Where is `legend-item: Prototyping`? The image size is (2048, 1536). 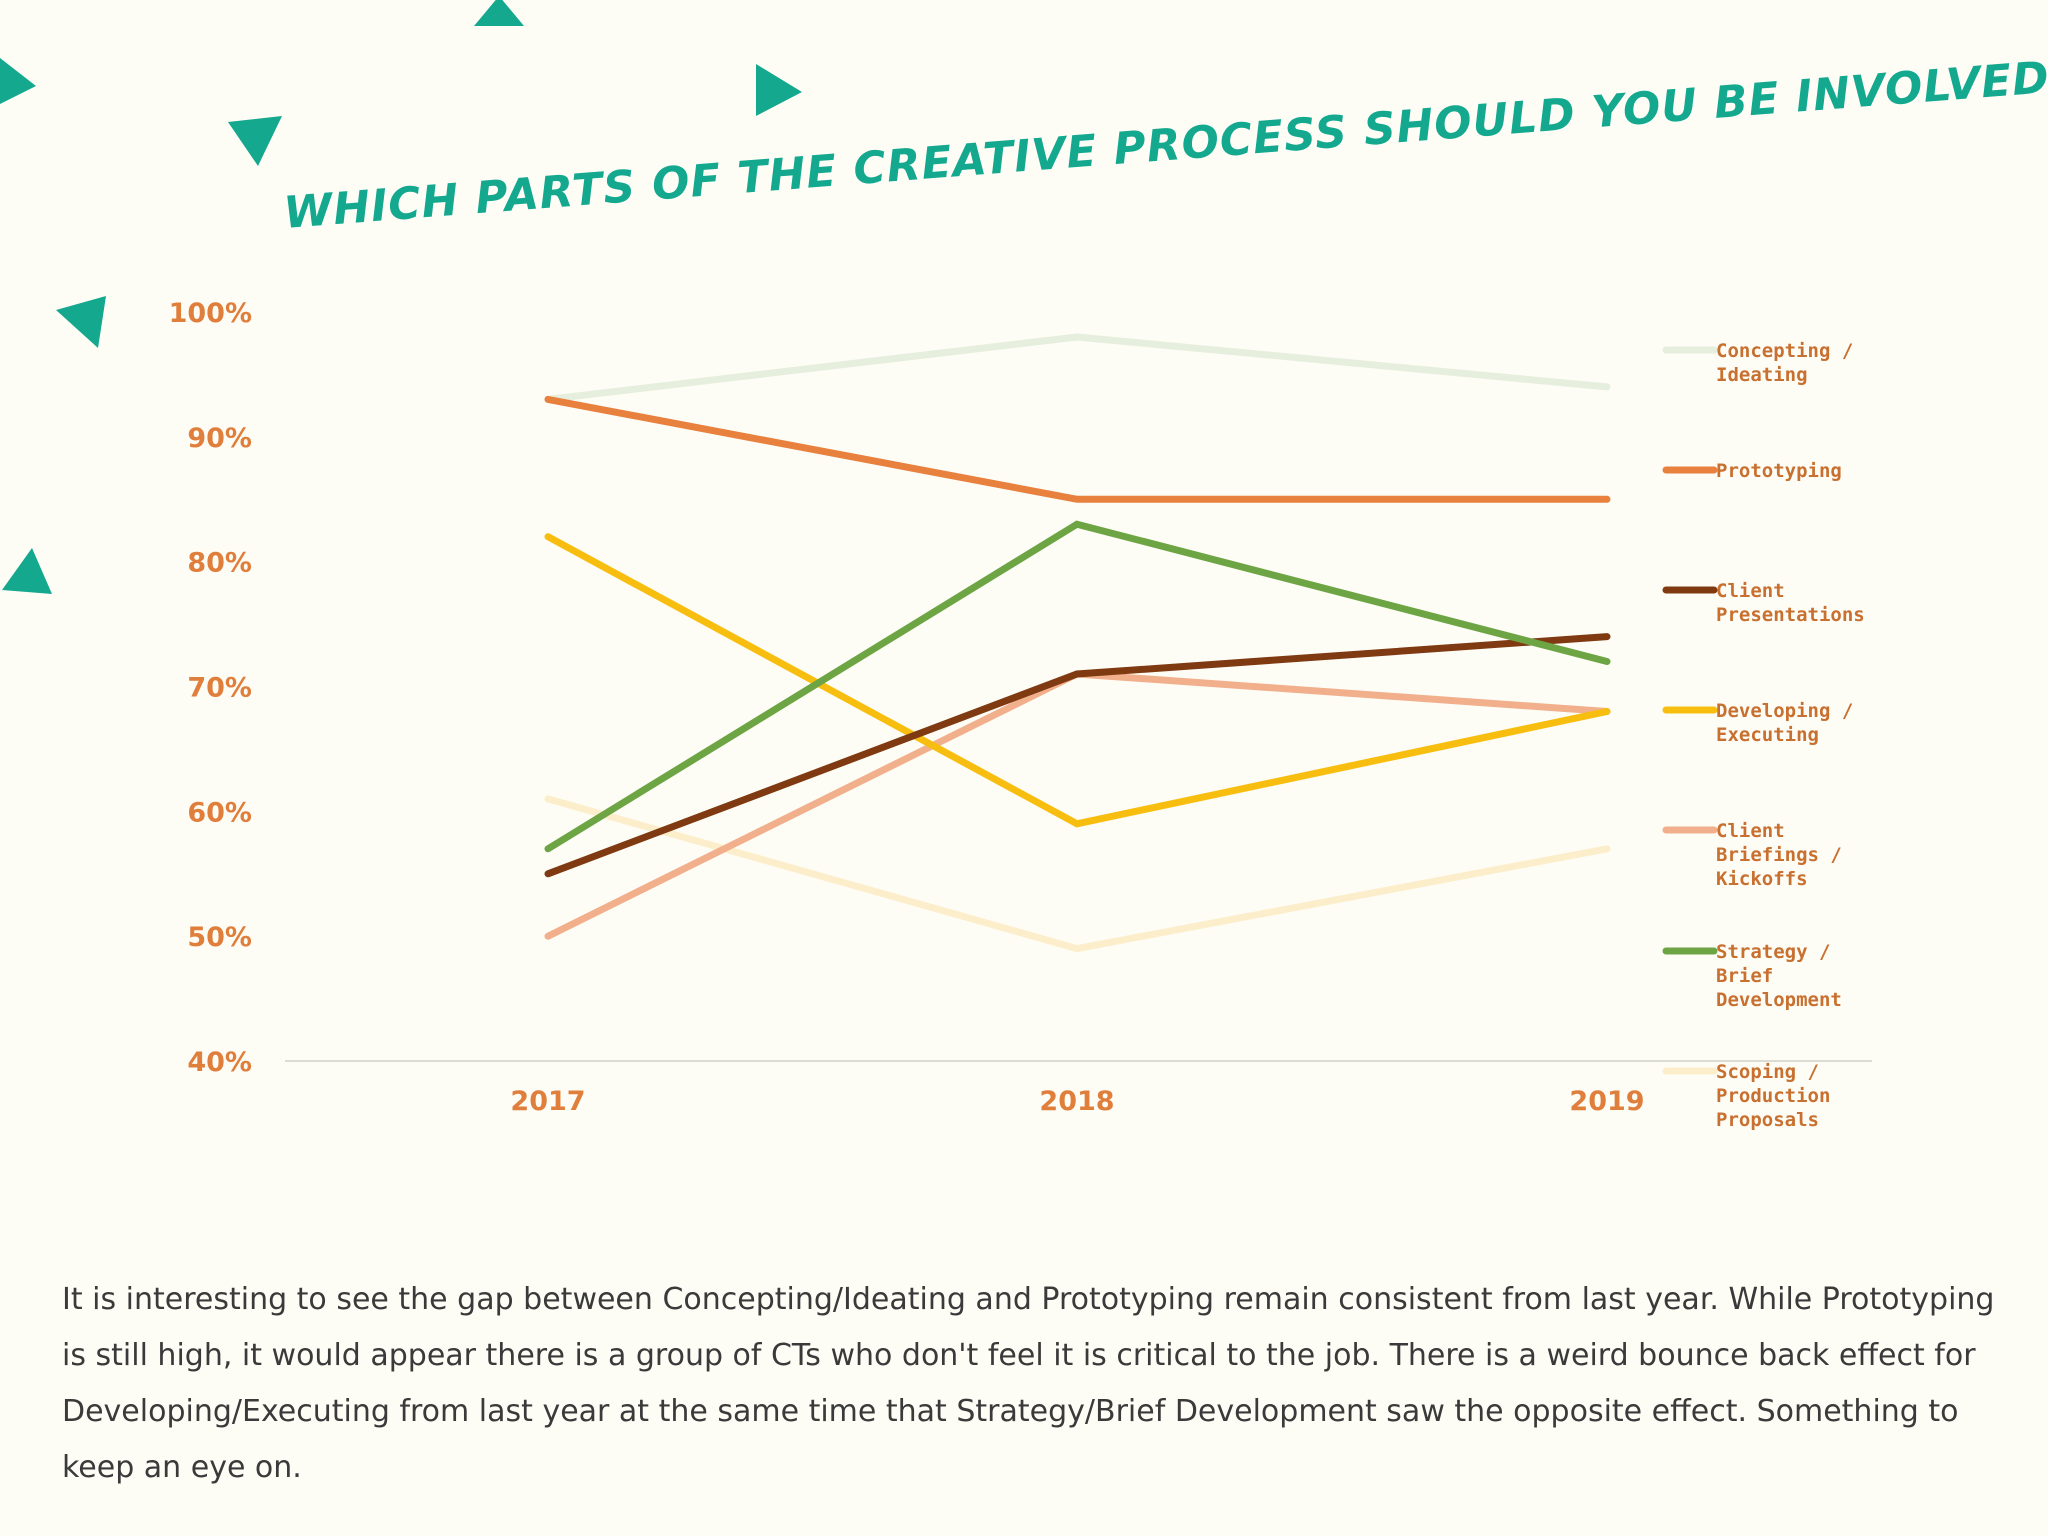 legend-item: Prototyping is located at coordinates (1752, 471).